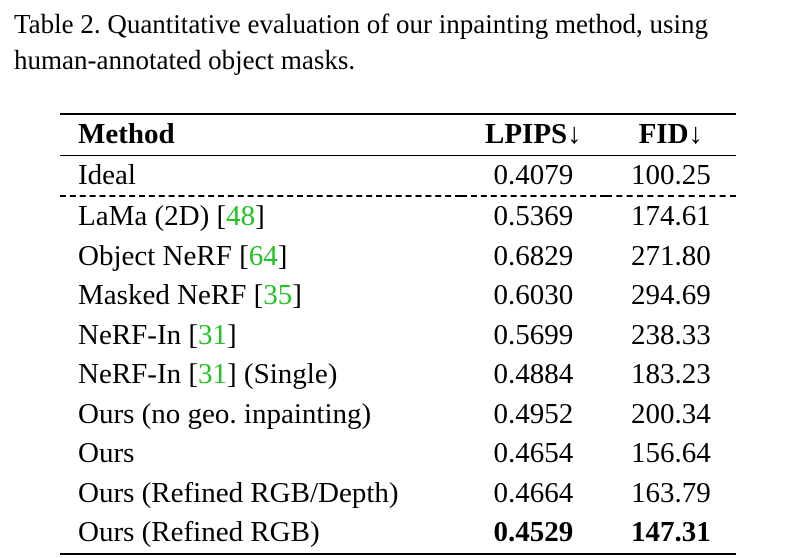 The height and width of the screenshot is (558, 799). I want to click on method-cell: LaMa (2D) [48], so click(260, 216).